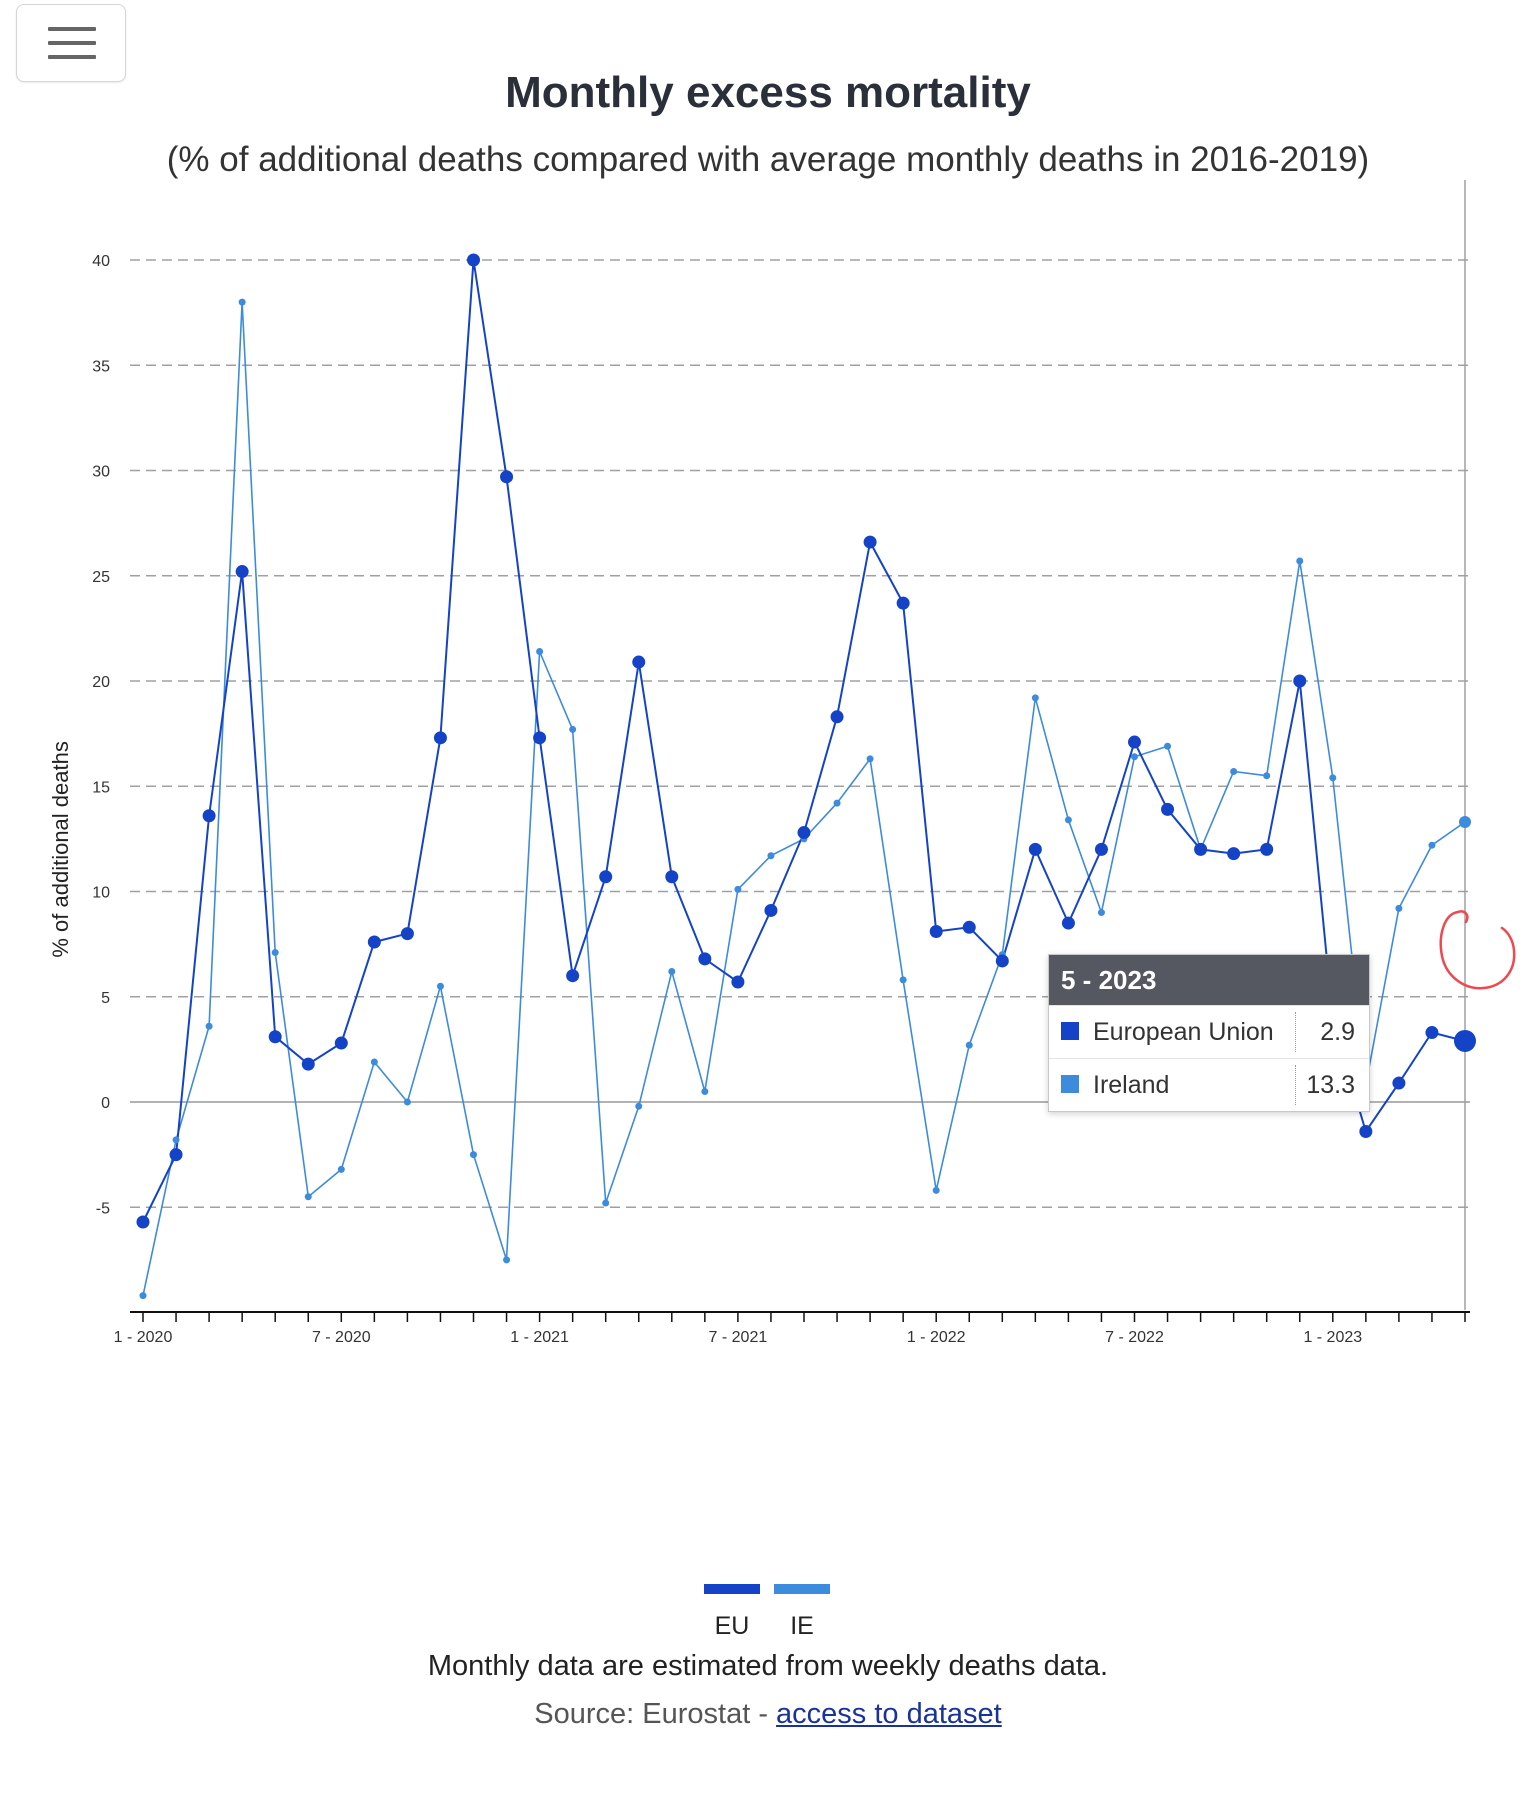 The image size is (1536, 1818). What do you see at coordinates (72, 29) in the screenshot?
I see `hamburger-menu-icon` at bounding box center [72, 29].